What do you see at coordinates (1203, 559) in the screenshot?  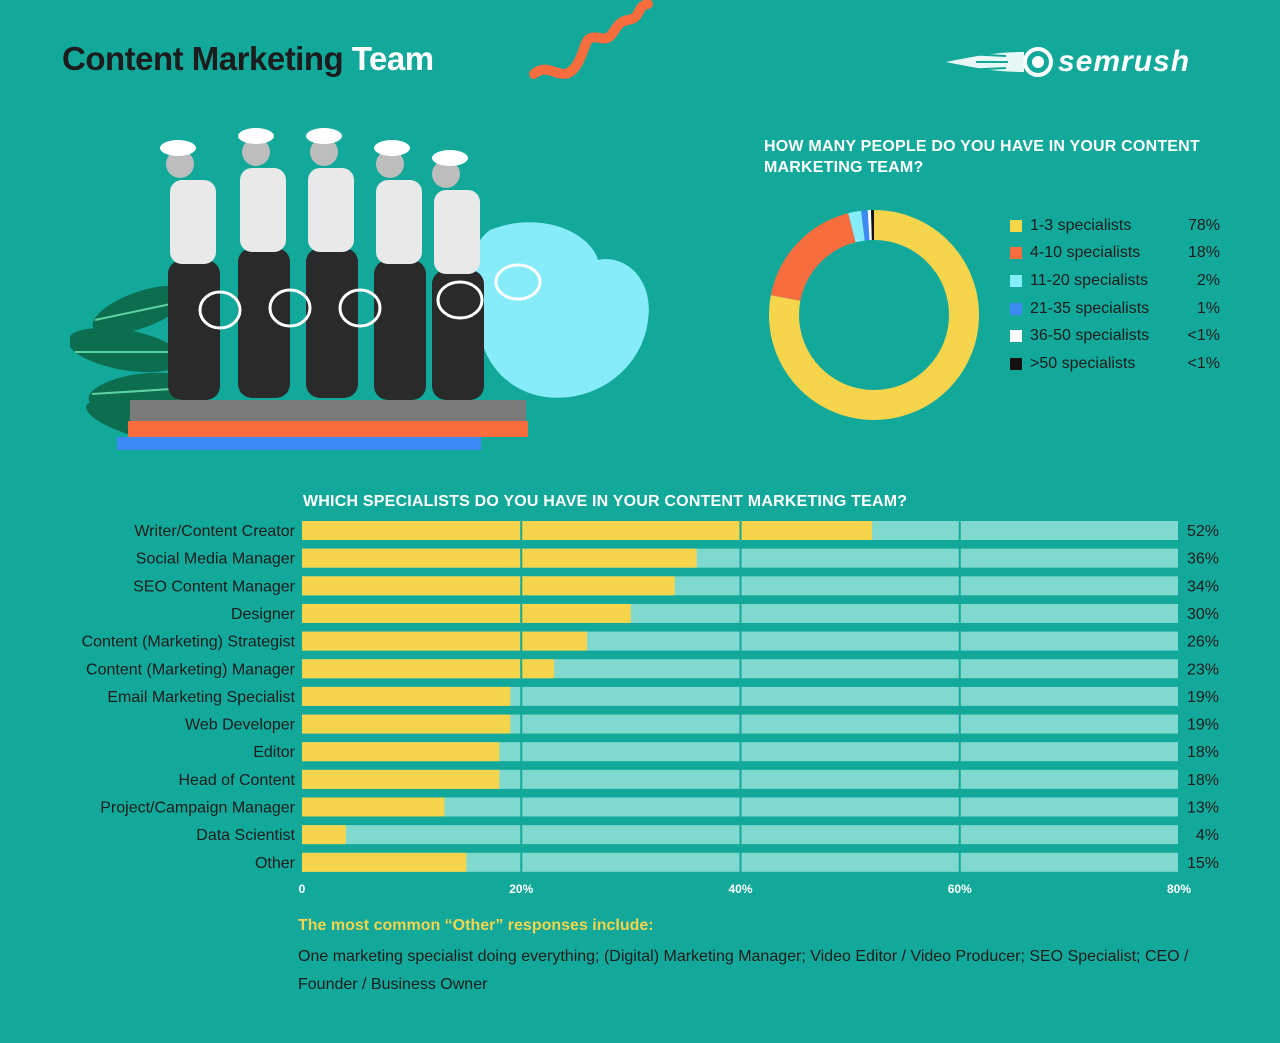 I see `bar-value-label: 36%` at bounding box center [1203, 559].